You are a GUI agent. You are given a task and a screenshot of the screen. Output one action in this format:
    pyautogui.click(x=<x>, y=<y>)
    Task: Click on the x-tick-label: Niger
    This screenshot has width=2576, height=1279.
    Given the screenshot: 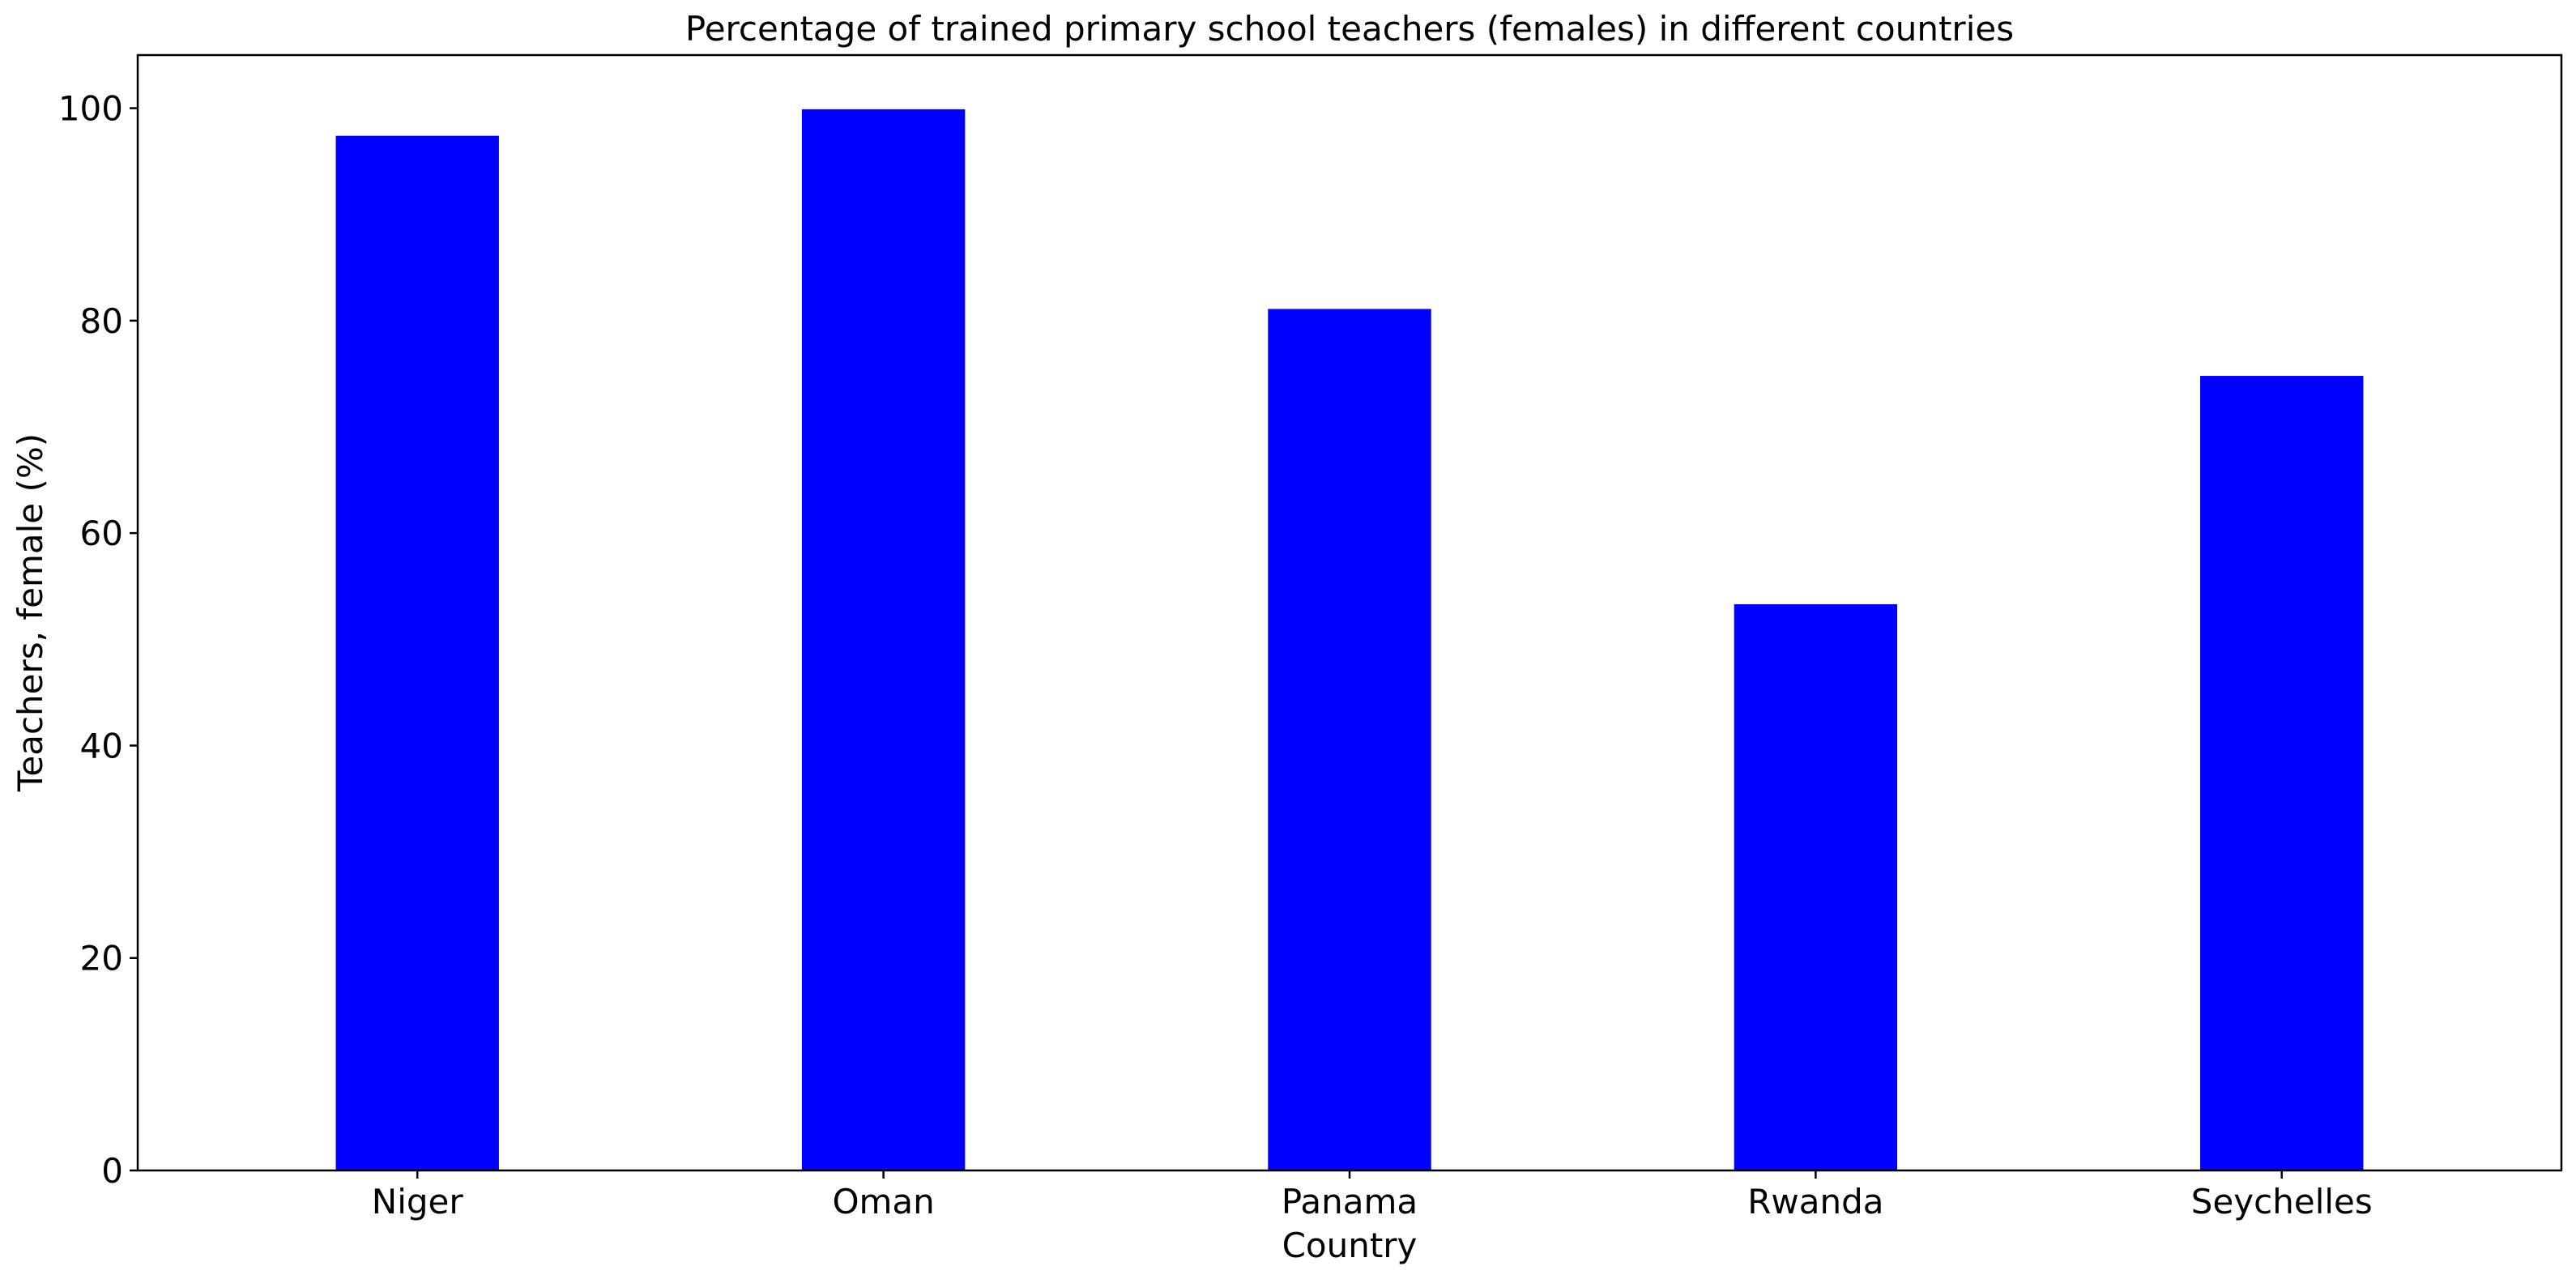 What is the action you would take?
    pyautogui.click(x=418, y=1201)
    